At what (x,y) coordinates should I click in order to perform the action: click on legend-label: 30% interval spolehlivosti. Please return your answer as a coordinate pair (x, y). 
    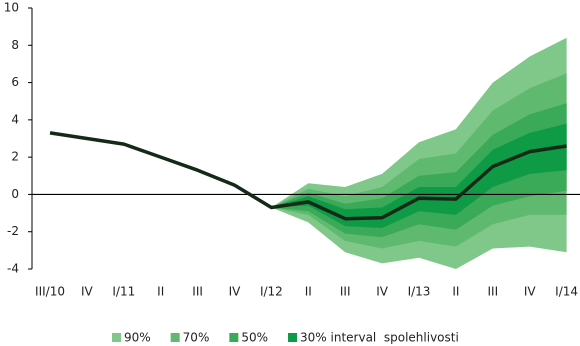
    Looking at the image, I should click on (379, 338).